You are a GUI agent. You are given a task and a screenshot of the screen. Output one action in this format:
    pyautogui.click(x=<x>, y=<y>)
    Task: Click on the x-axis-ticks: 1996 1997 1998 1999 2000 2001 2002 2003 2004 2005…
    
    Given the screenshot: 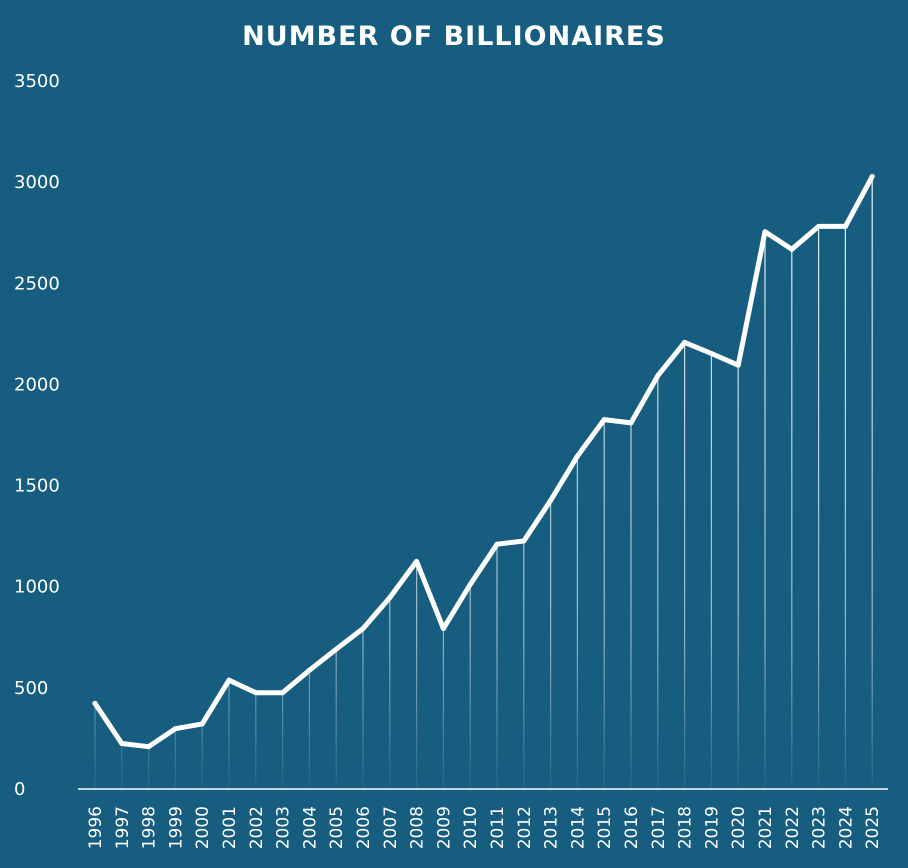 What is the action you would take?
    pyautogui.click(x=484, y=827)
    